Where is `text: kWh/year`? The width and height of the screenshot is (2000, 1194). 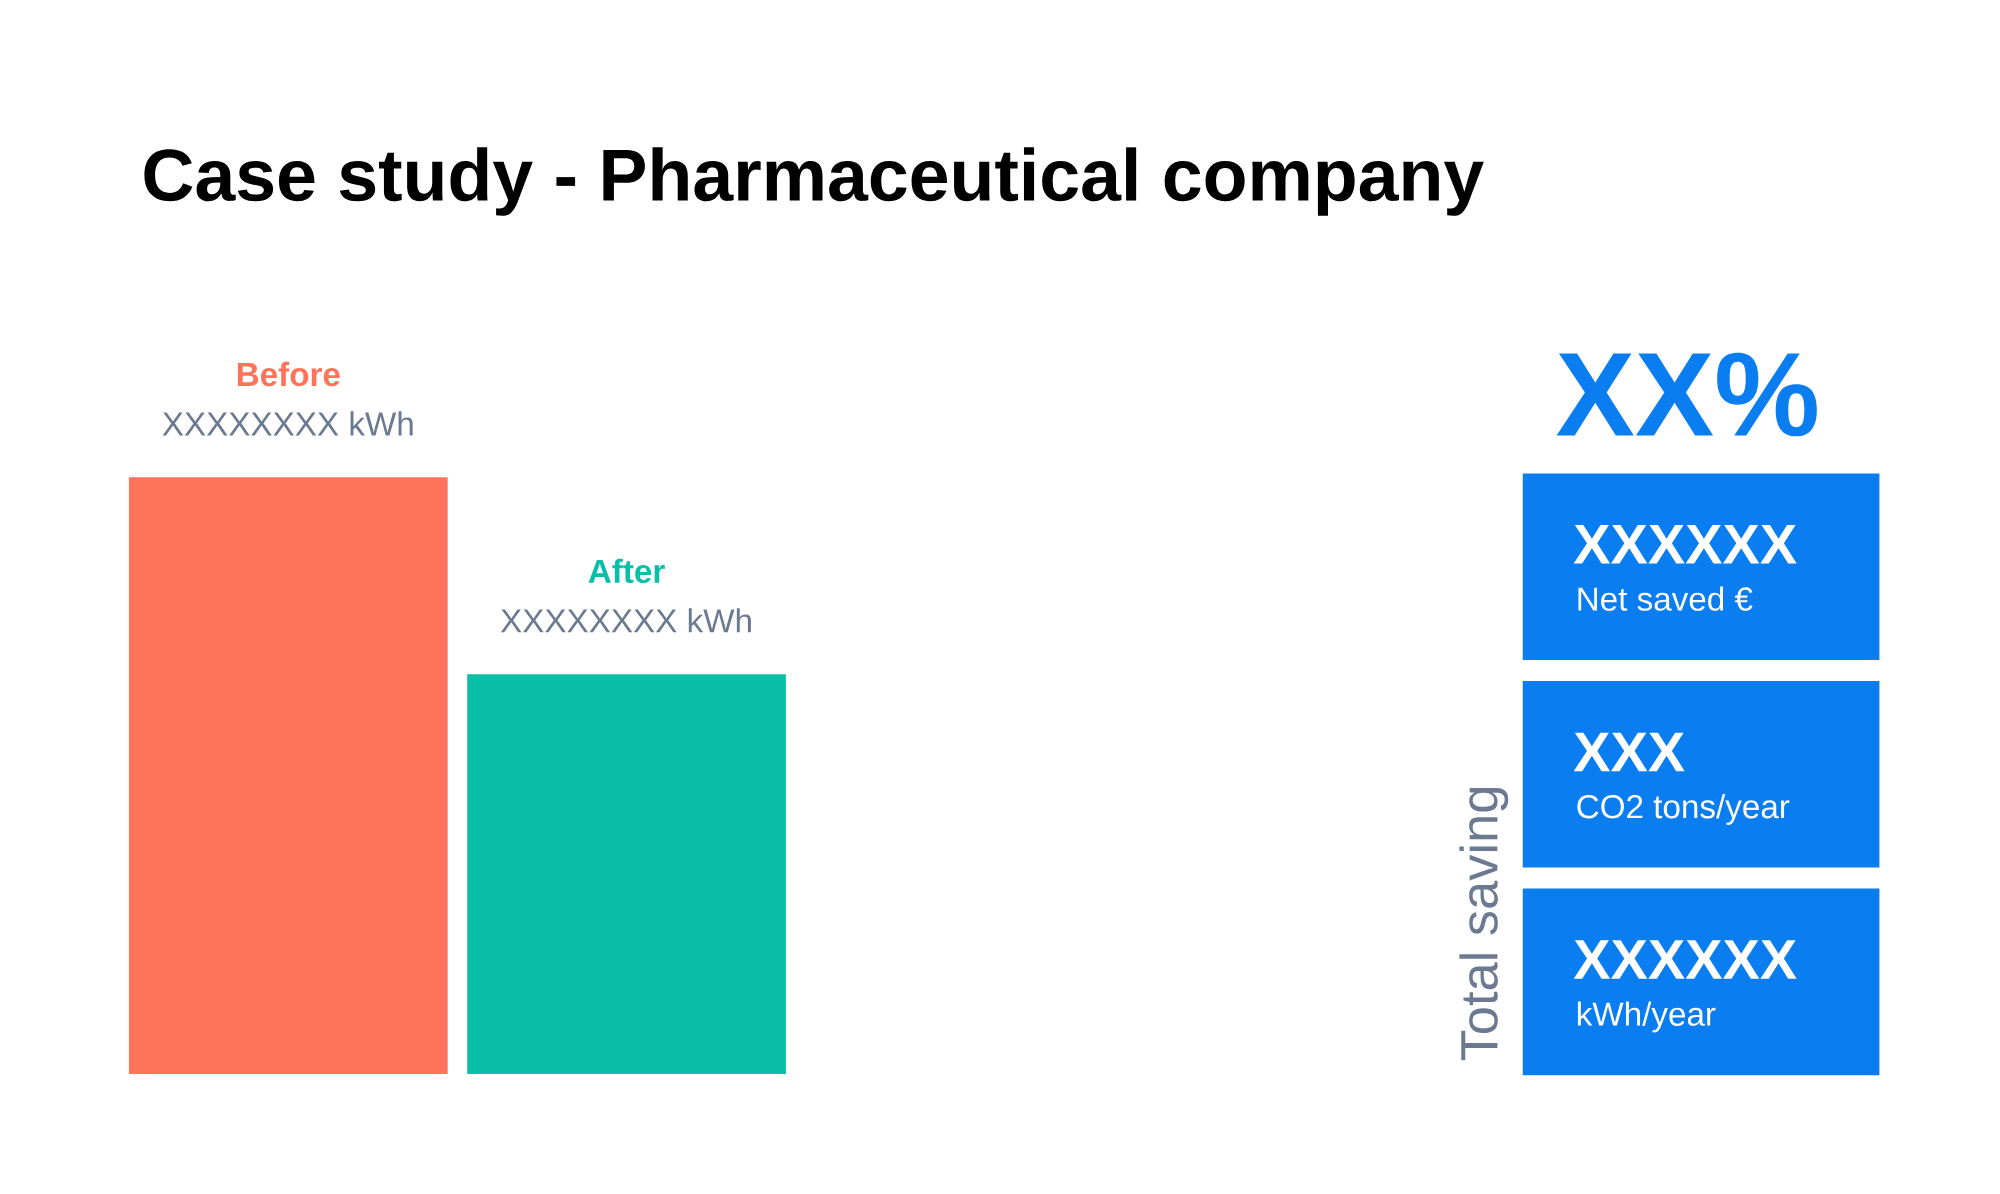 text: kWh/year is located at coordinates (1646, 1017).